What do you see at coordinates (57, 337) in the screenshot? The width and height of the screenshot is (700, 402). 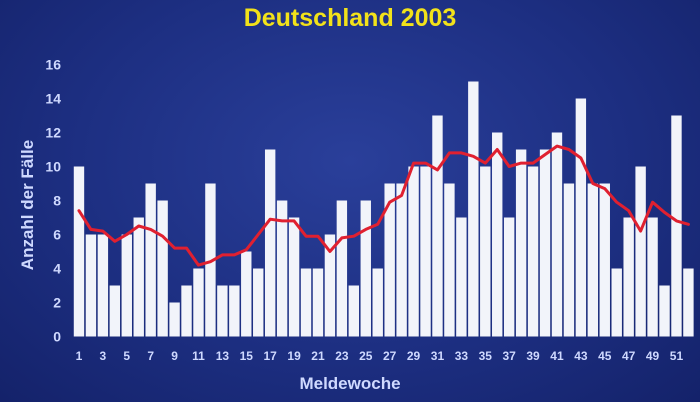 I see `y-tick-label: 0` at bounding box center [57, 337].